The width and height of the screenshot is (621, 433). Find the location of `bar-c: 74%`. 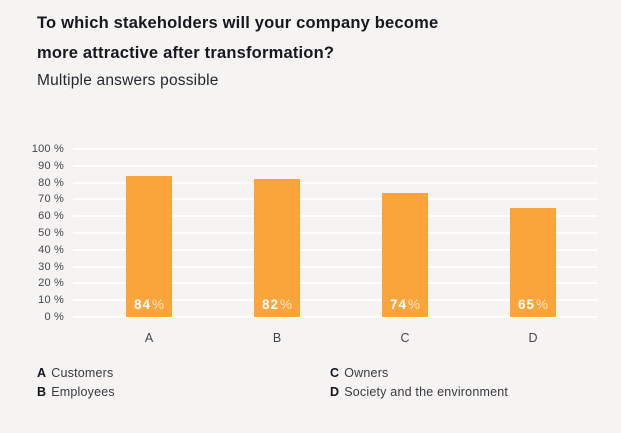

bar-c: 74% is located at coordinates (405, 254).